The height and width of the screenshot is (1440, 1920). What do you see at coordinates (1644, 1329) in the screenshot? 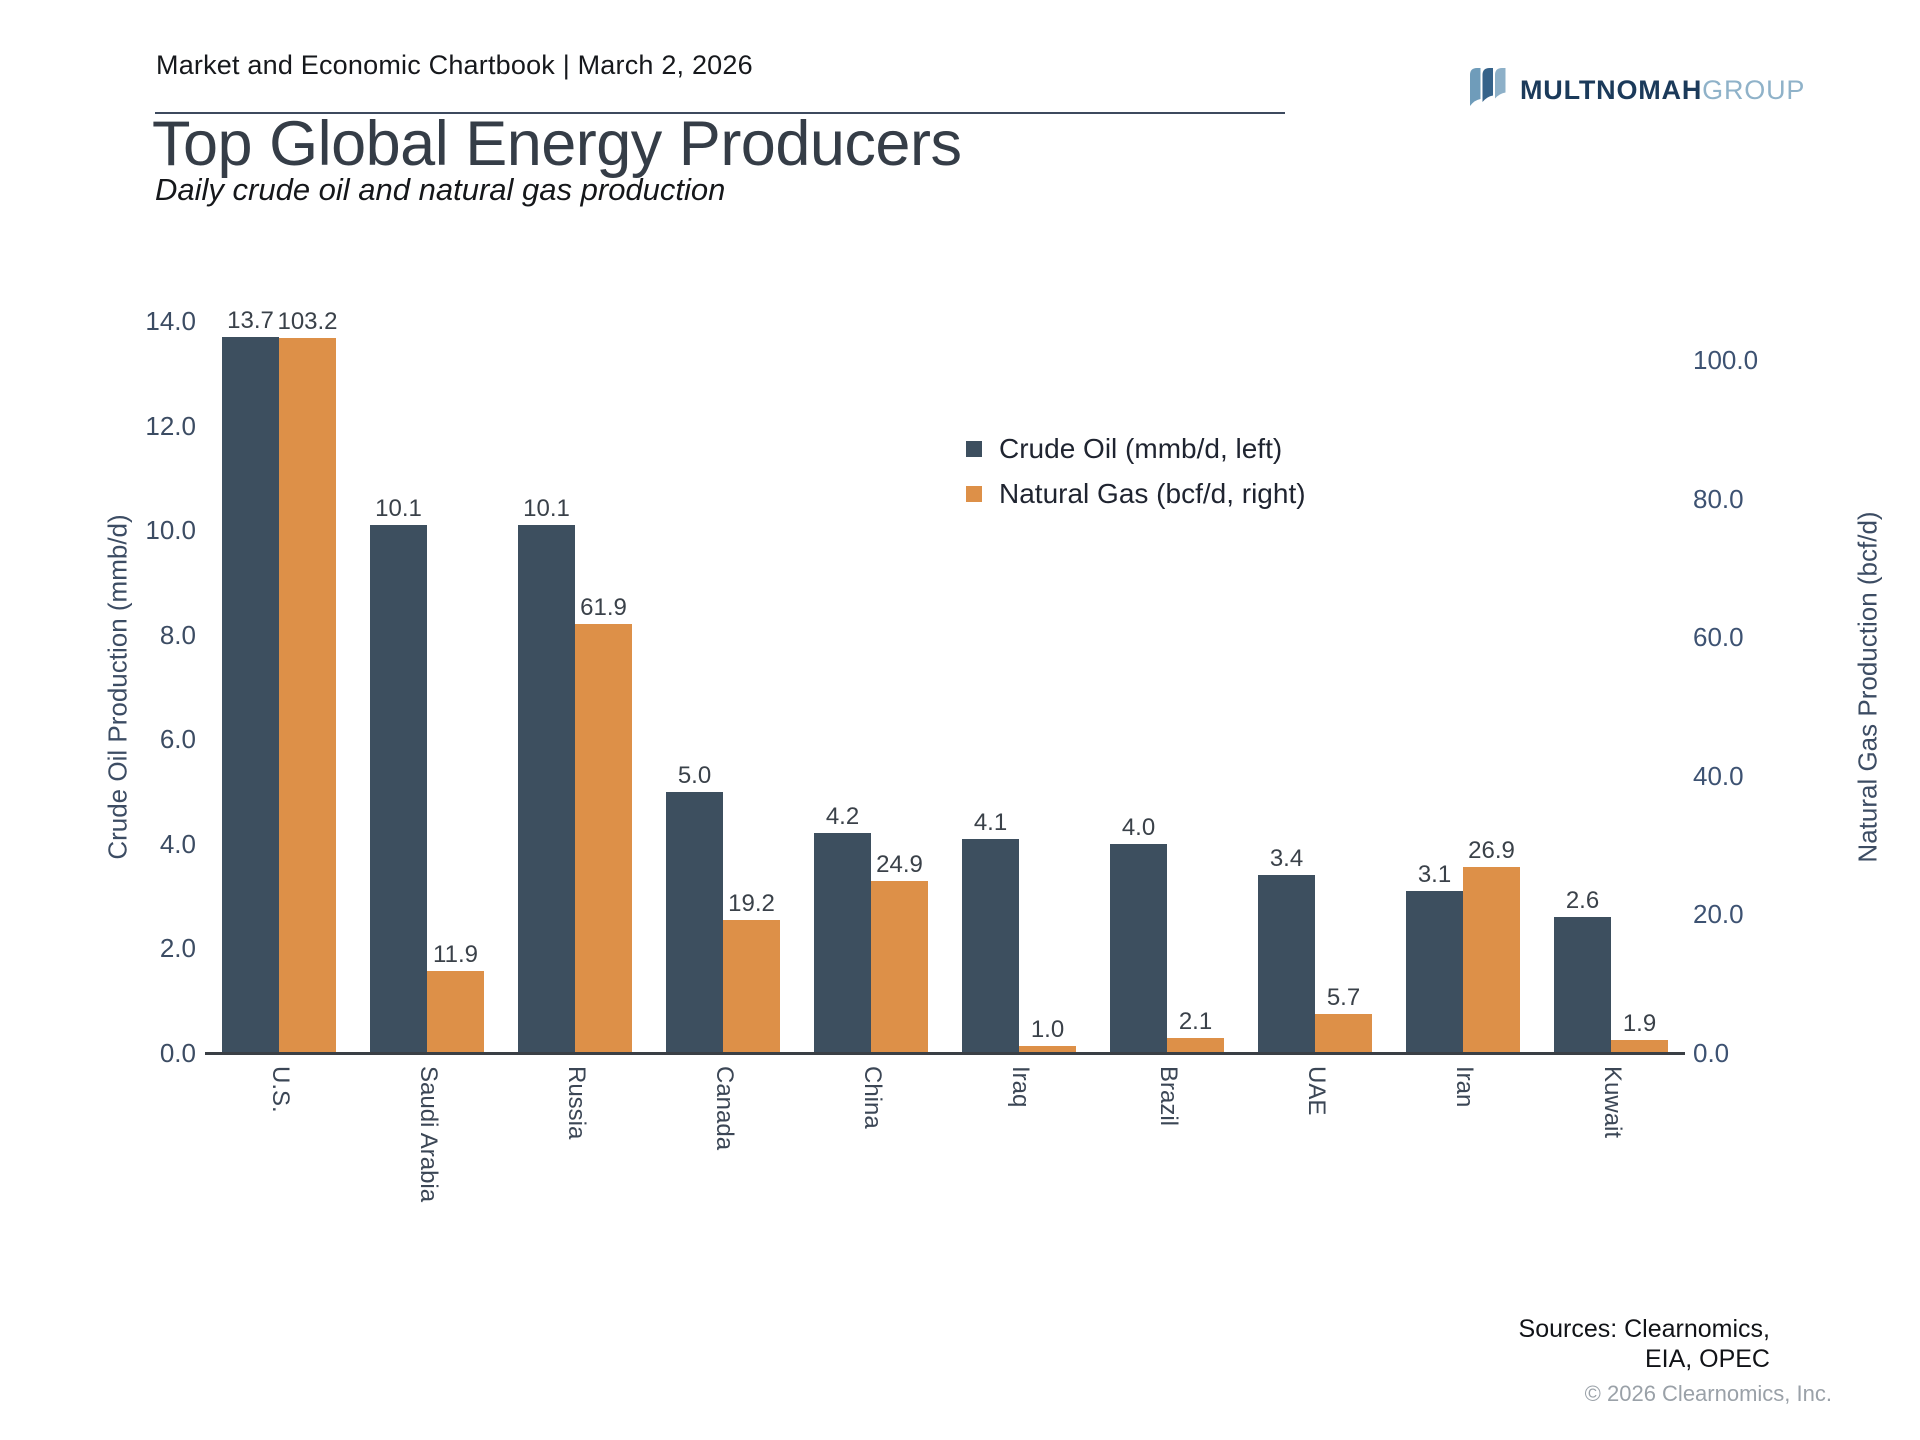
I see `sources-line-1: Sources: Clearnomics,` at bounding box center [1644, 1329].